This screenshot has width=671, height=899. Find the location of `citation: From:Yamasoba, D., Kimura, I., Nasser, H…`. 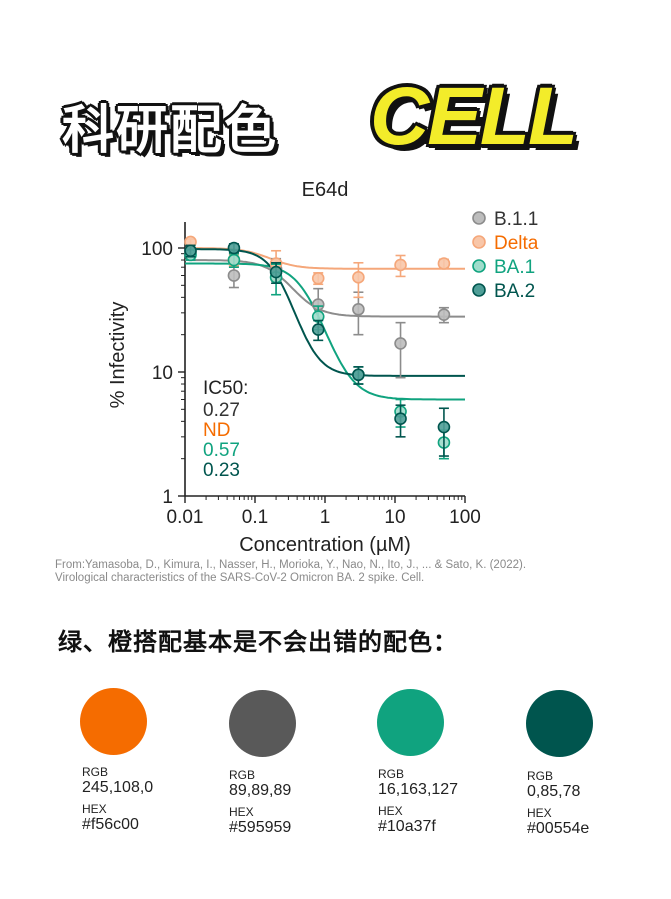

citation: From:Yamasoba, D., Kimura, I., Nasser, H… is located at coordinates (355, 572).